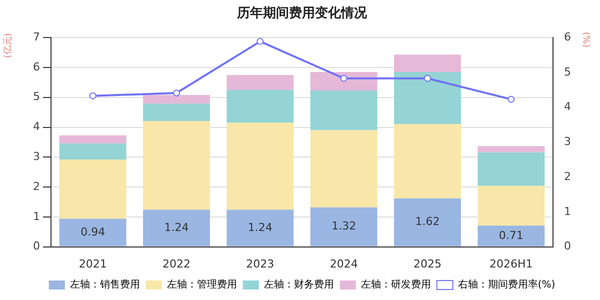 The height and width of the screenshot is (300, 600). What do you see at coordinates (344, 263) in the screenshot?
I see `x-tick-label: 2024` at bounding box center [344, 263].